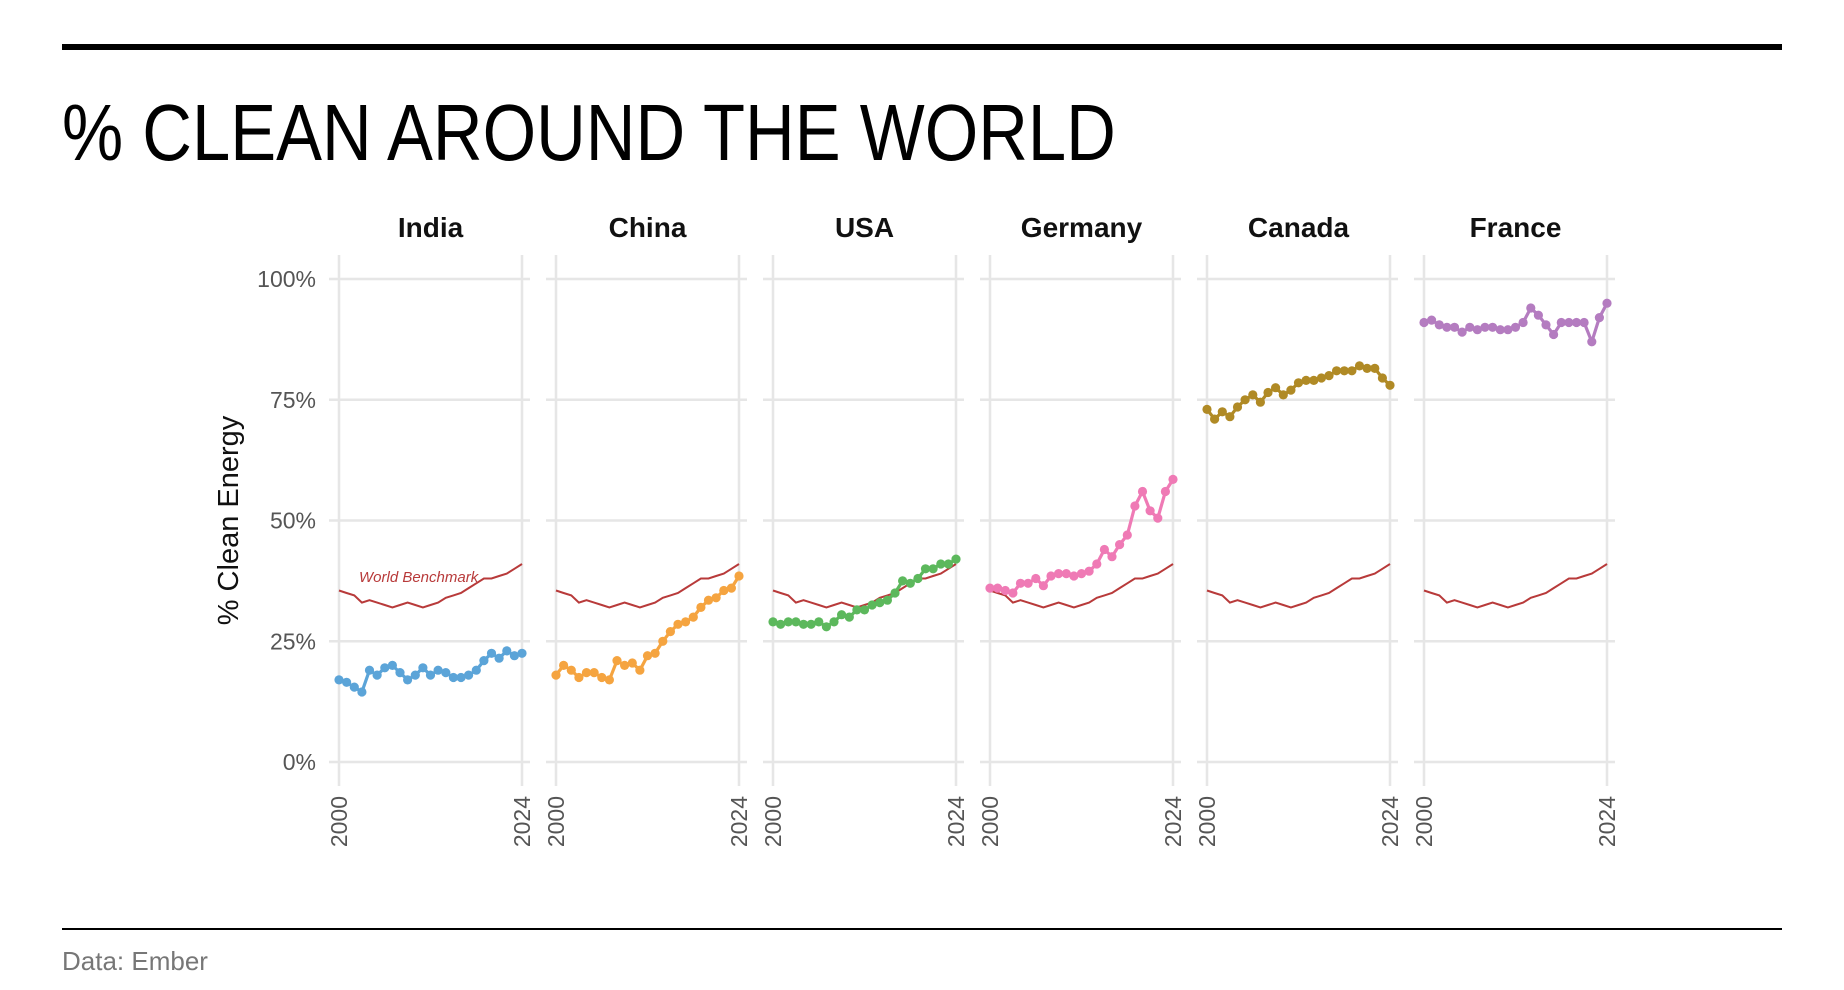 The width and height of the screenshot is (1844, 990). What do you see at coordinates (922, 47) in the screenshot?
I see `top-rule` at bounding box center [922, 47].